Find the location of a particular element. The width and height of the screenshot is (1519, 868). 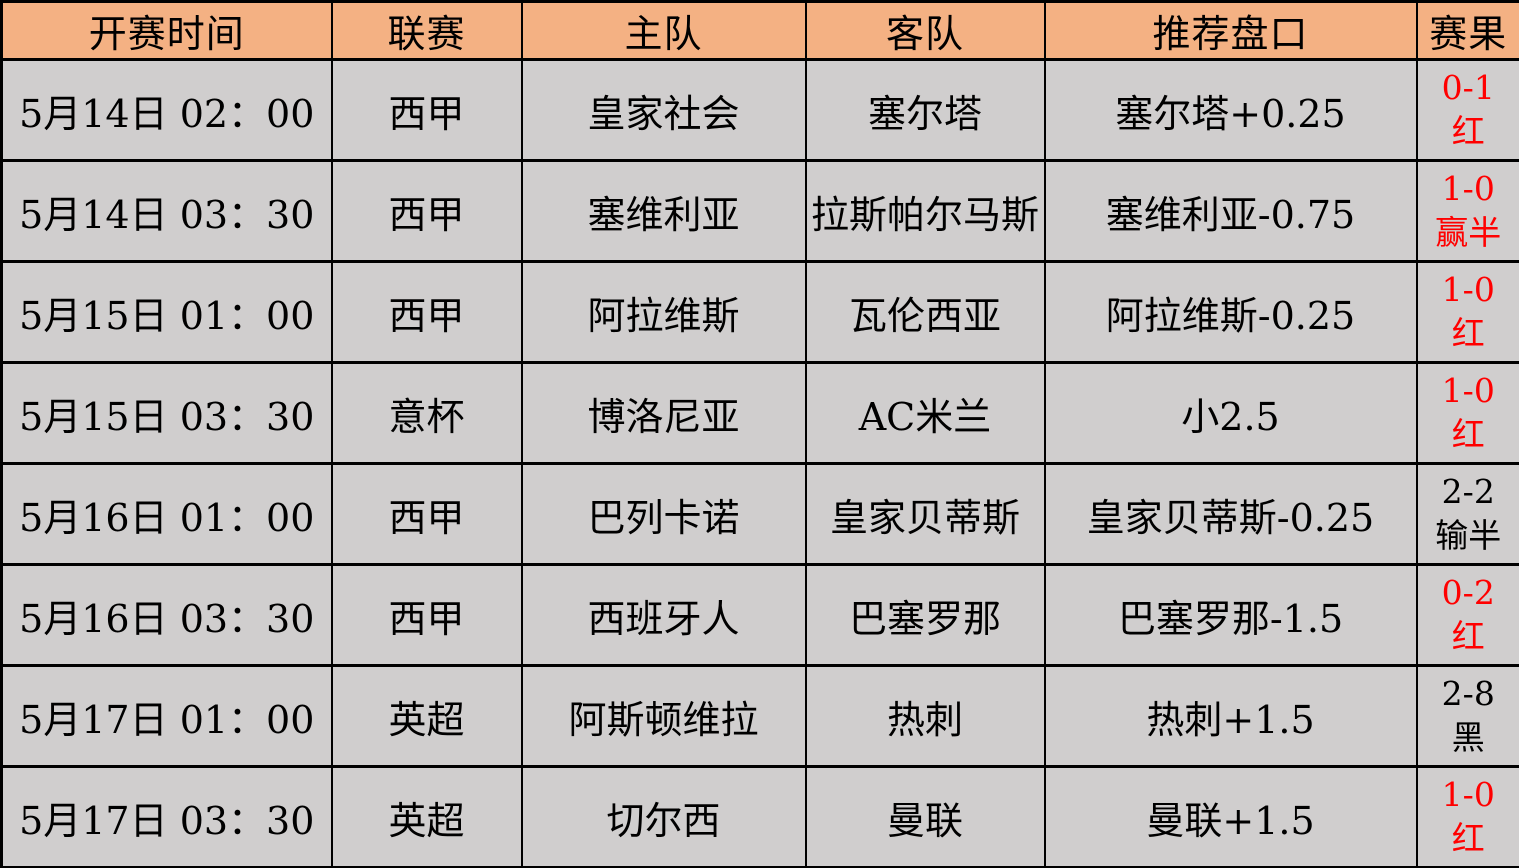

cell-handicap: 曼联+1.5 is located at coordinates (1230, 816).